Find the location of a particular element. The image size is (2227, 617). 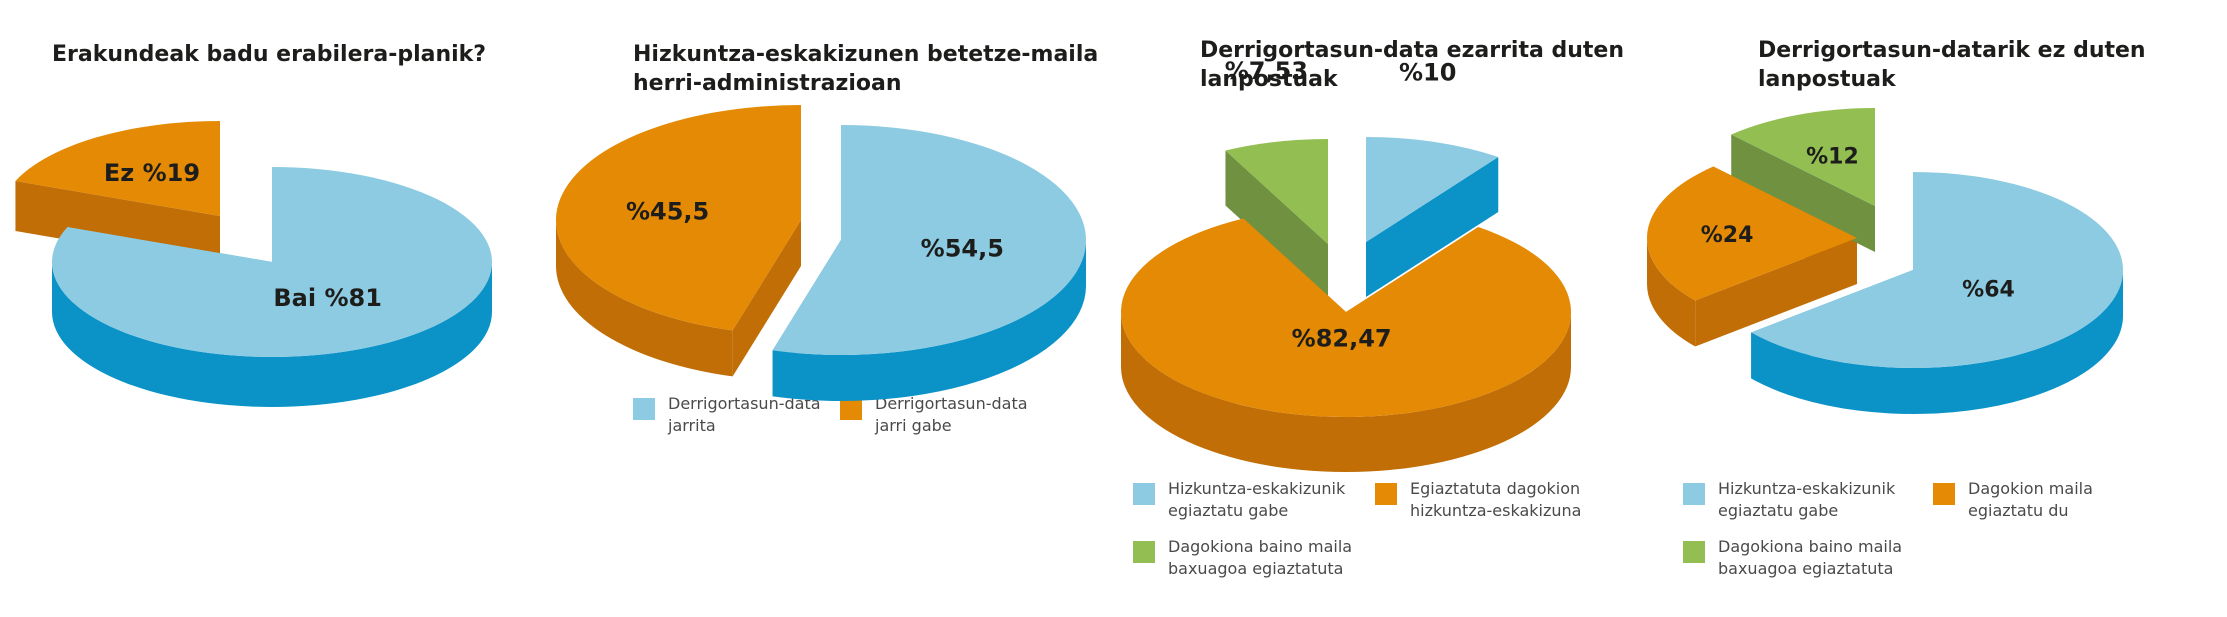

pie-chart-4: %64 %24 %12 is located at coordinates (1885, 260).